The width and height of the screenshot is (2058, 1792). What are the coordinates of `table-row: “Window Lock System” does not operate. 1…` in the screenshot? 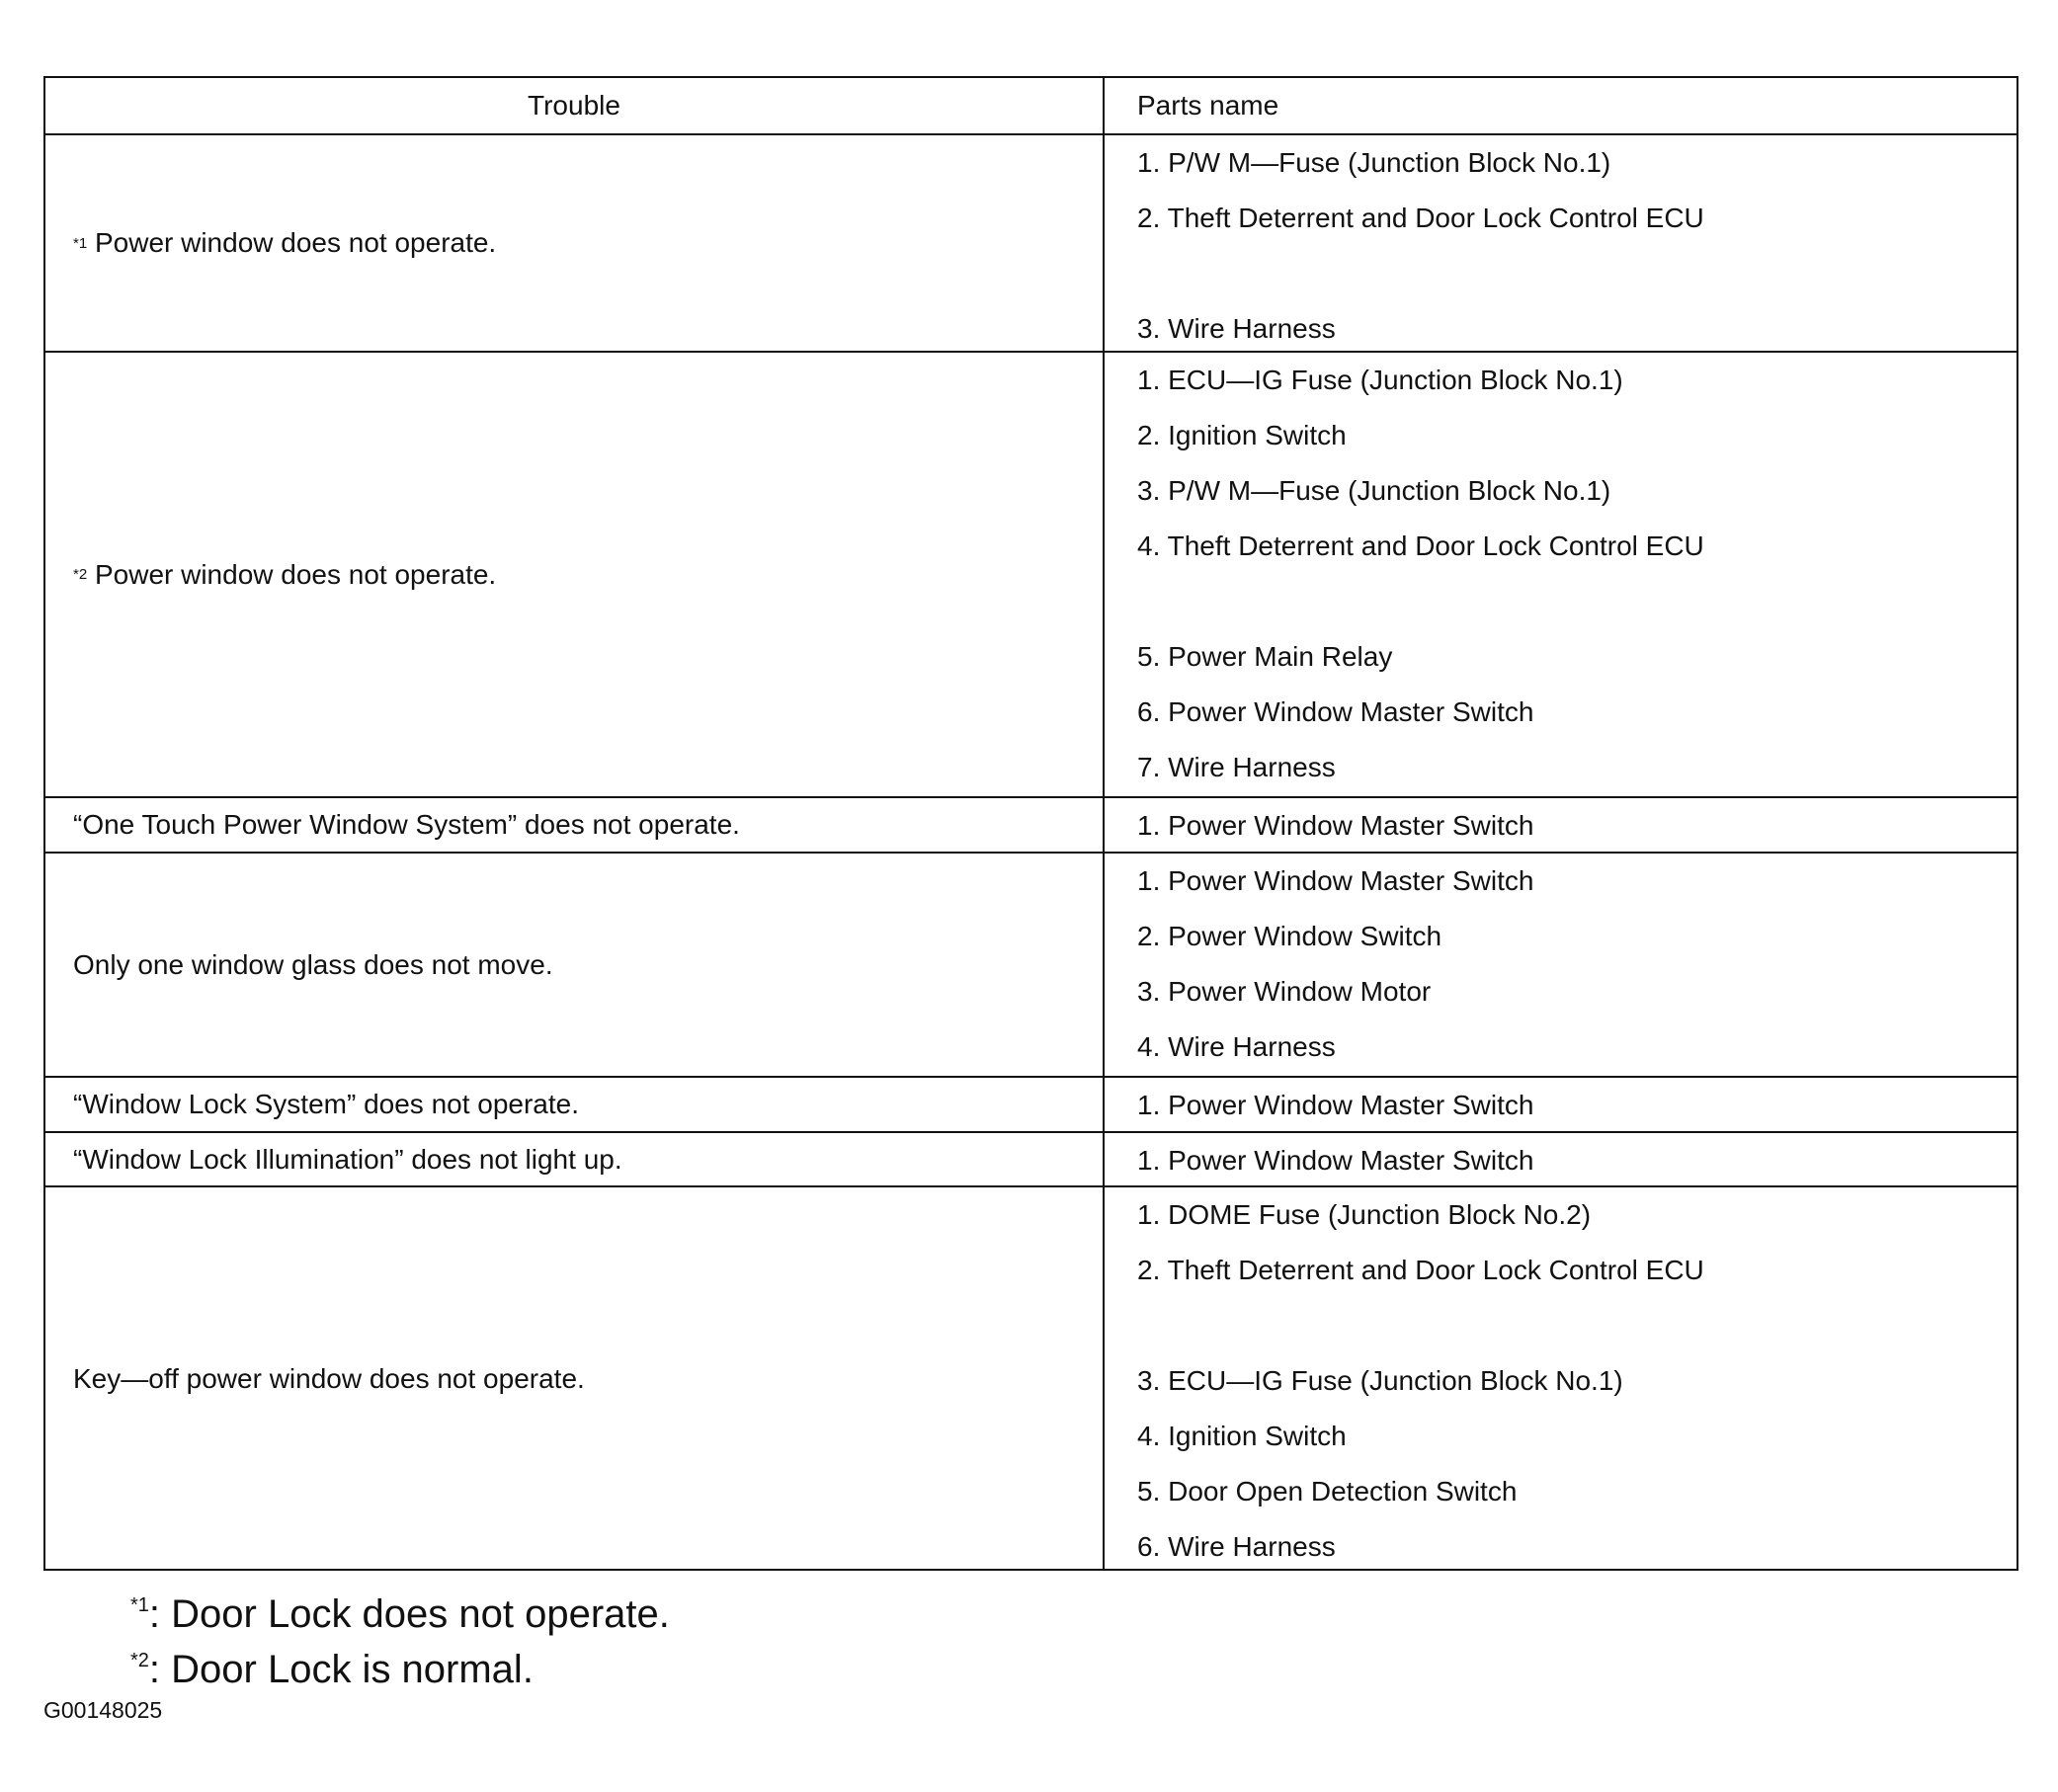 It's located at (1031, 1104).